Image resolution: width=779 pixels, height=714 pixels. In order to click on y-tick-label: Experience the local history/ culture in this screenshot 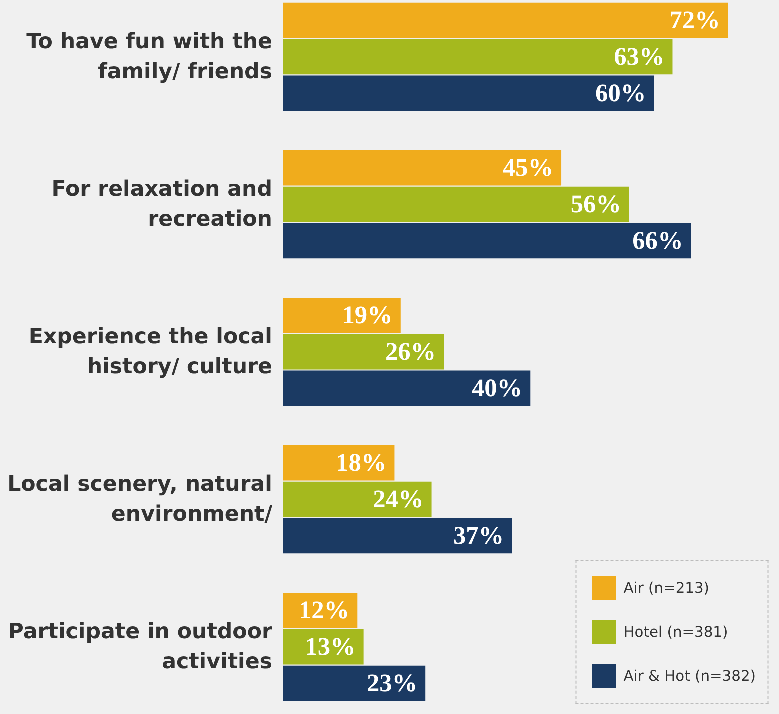, I will do `click(150, 352)`.